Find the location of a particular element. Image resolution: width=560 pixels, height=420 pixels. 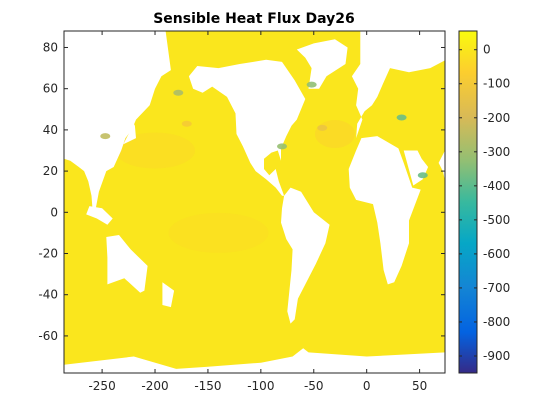

y-tick-label: -40 is located at coordinates (48, 295).